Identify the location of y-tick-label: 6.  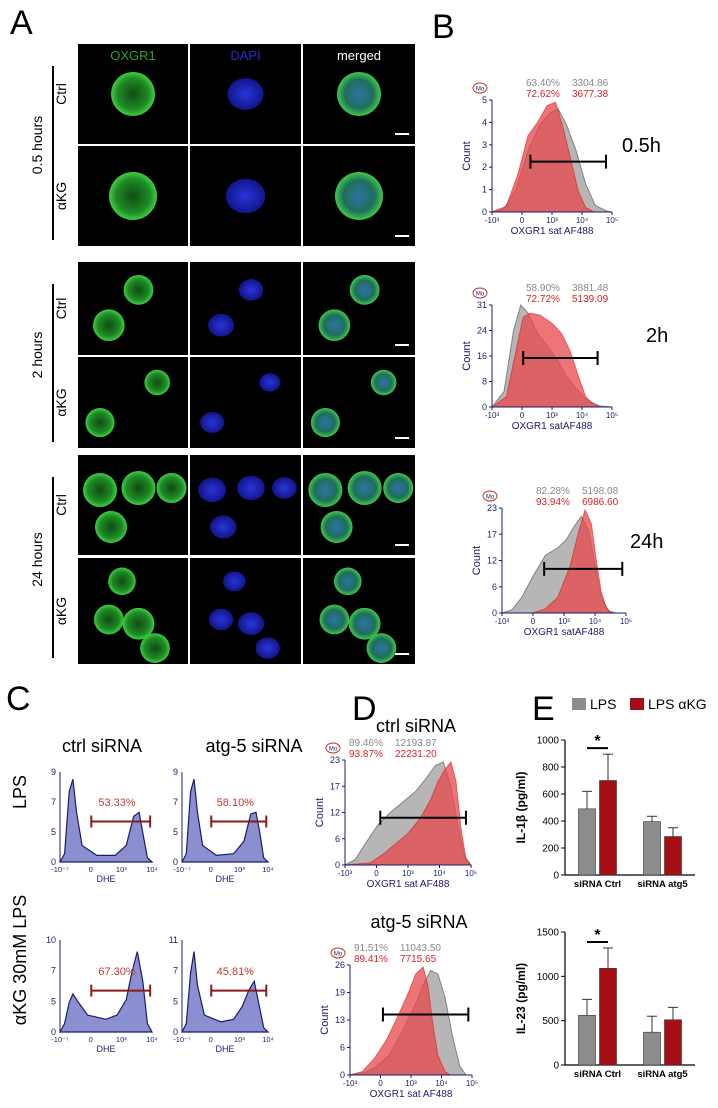
(342, 1048).